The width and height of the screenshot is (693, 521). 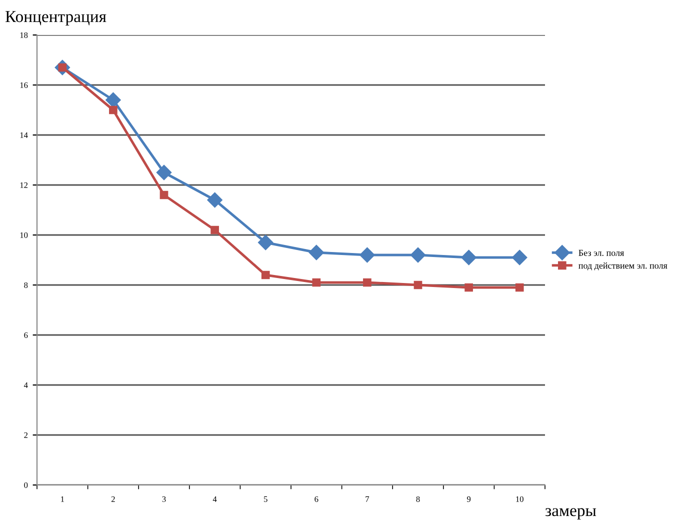 What do you see at coordinates (623, 266) in the screenshot?
I see `legend-label: под действием эл. поля` at bounding box center [623, 266].